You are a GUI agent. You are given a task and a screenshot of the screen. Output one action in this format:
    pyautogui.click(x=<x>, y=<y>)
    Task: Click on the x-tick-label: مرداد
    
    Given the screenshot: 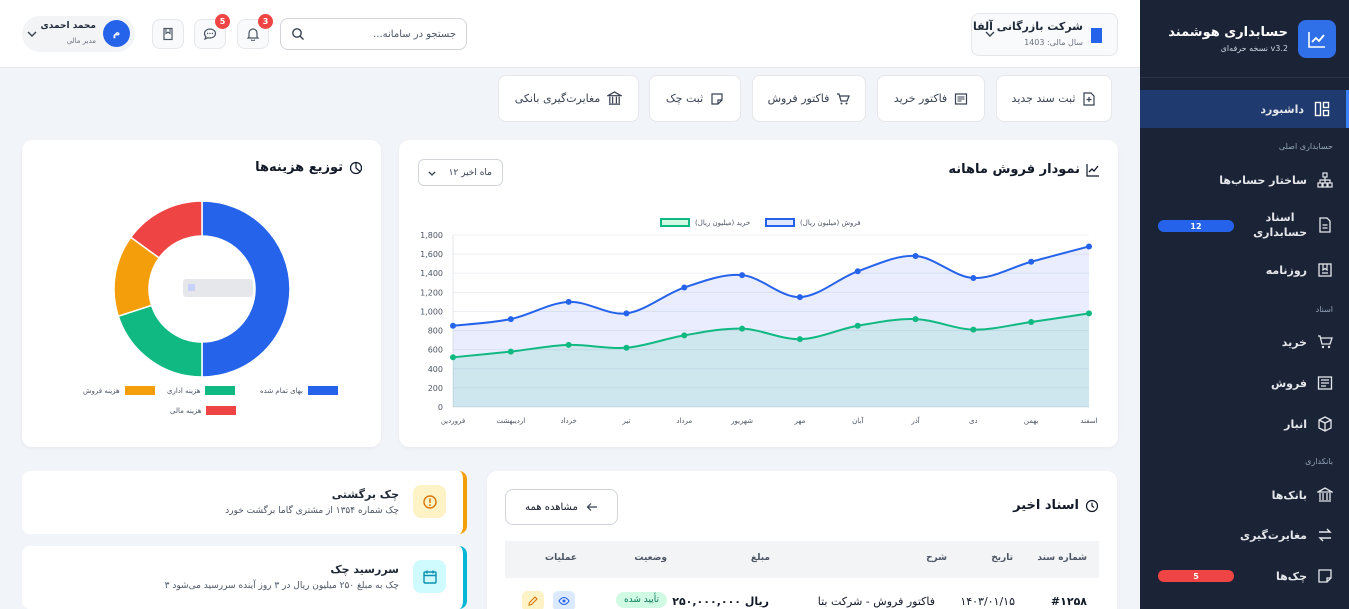 What is the action you would take?
    pyautogui.click(x=684, y=421)
    